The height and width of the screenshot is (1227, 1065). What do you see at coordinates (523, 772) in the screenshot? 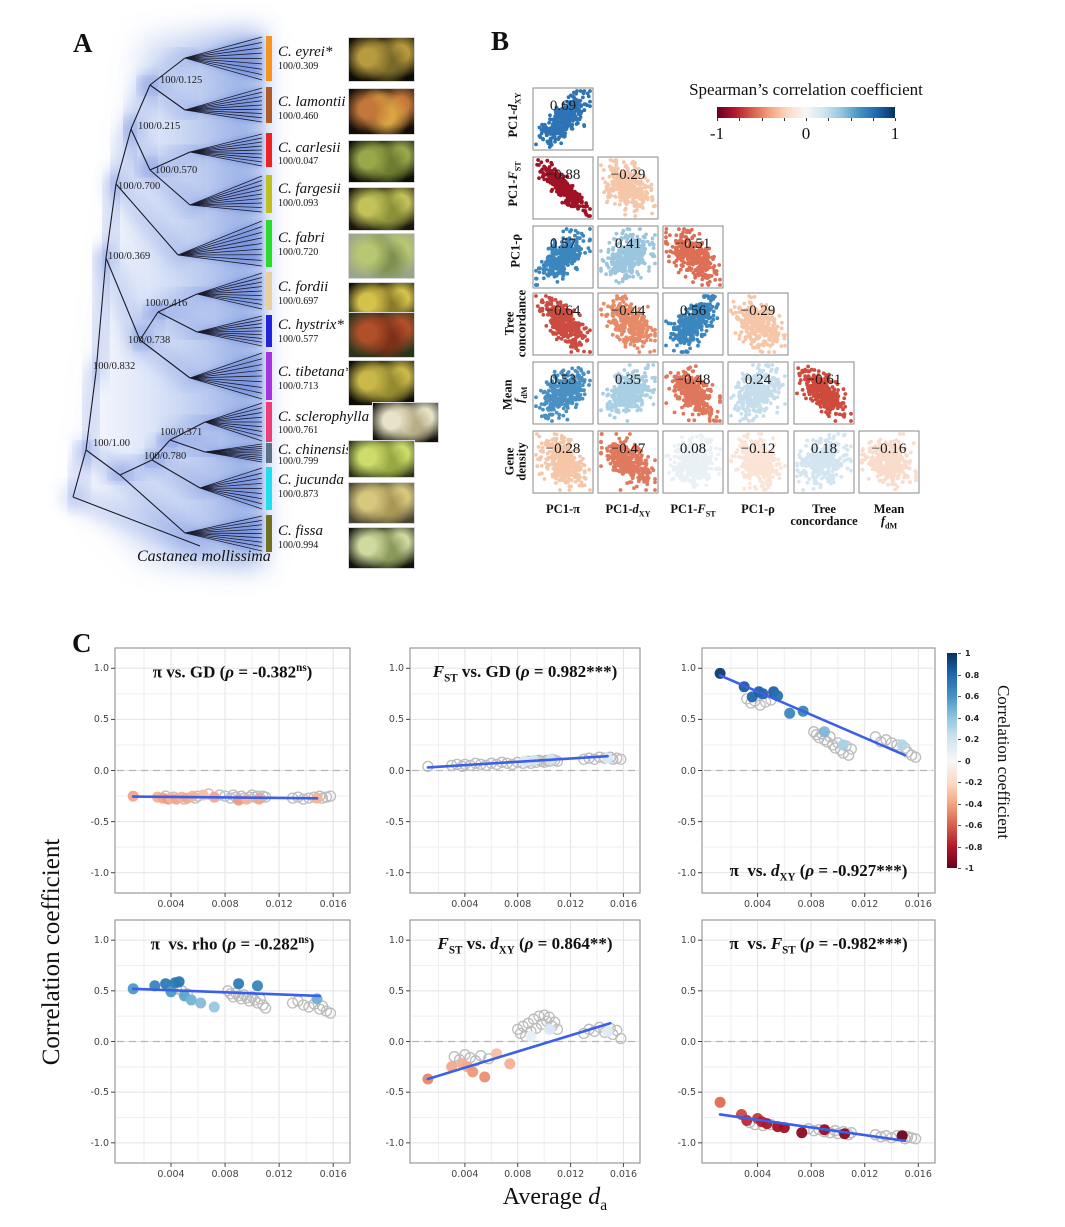
I see `scatter-plot-C2` at bounding box center [523, 772].